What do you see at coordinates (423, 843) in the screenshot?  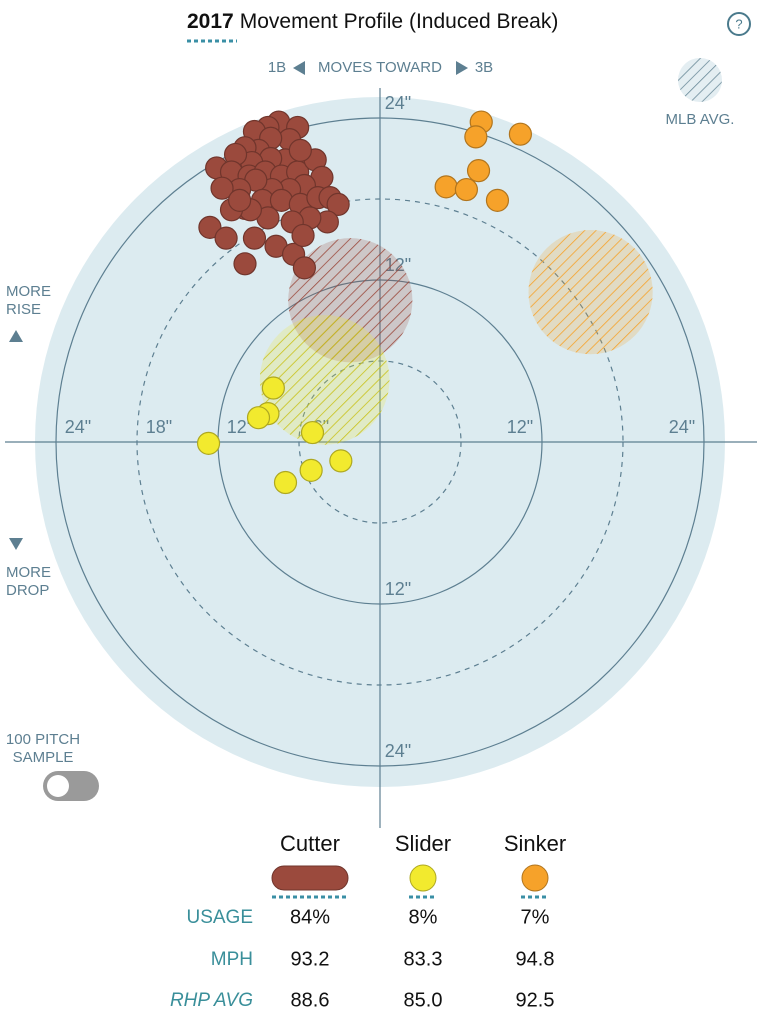 I see `legend-name: Slider` at bounding box center [423, 843].